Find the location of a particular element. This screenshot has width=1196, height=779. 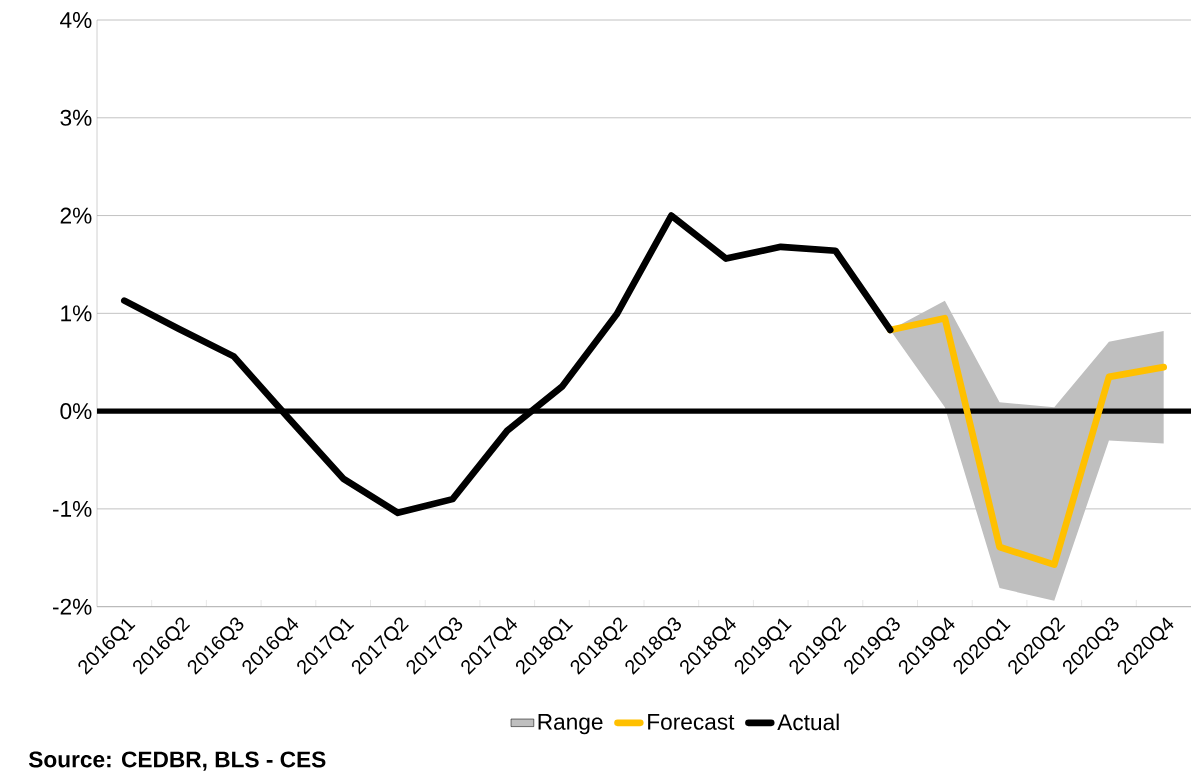

y-tick-label: 2% is located at coordinates (76, 215).